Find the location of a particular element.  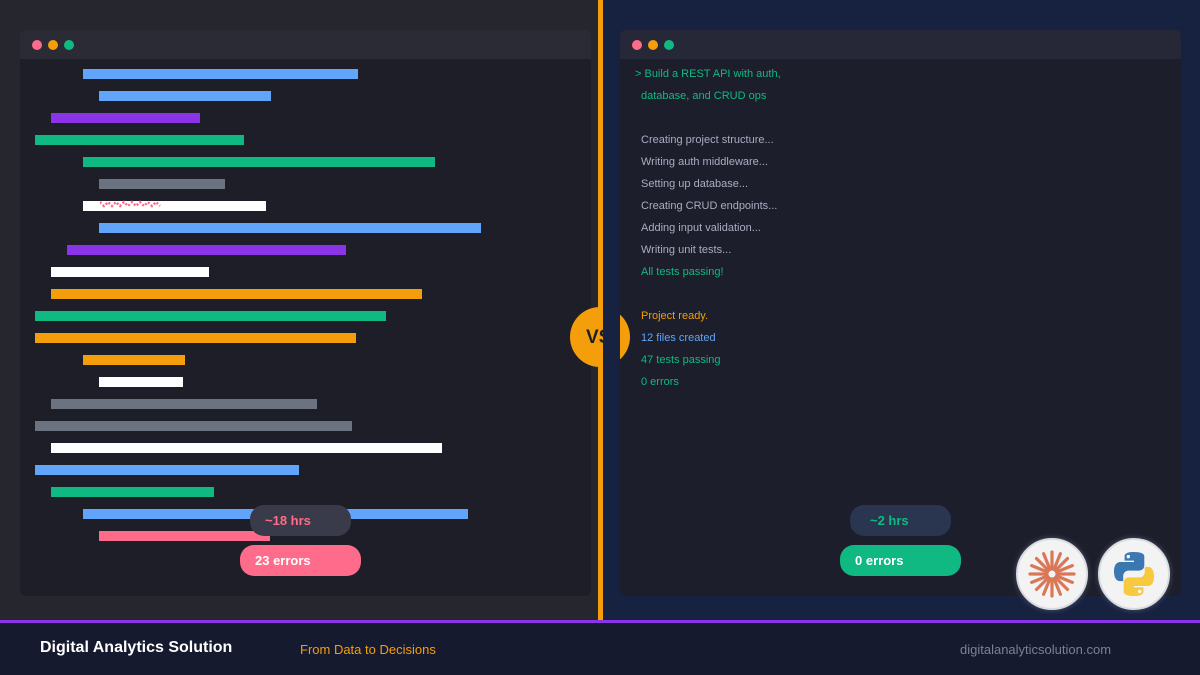

claude-starburst-icon is located at coordinates (1052, 574).